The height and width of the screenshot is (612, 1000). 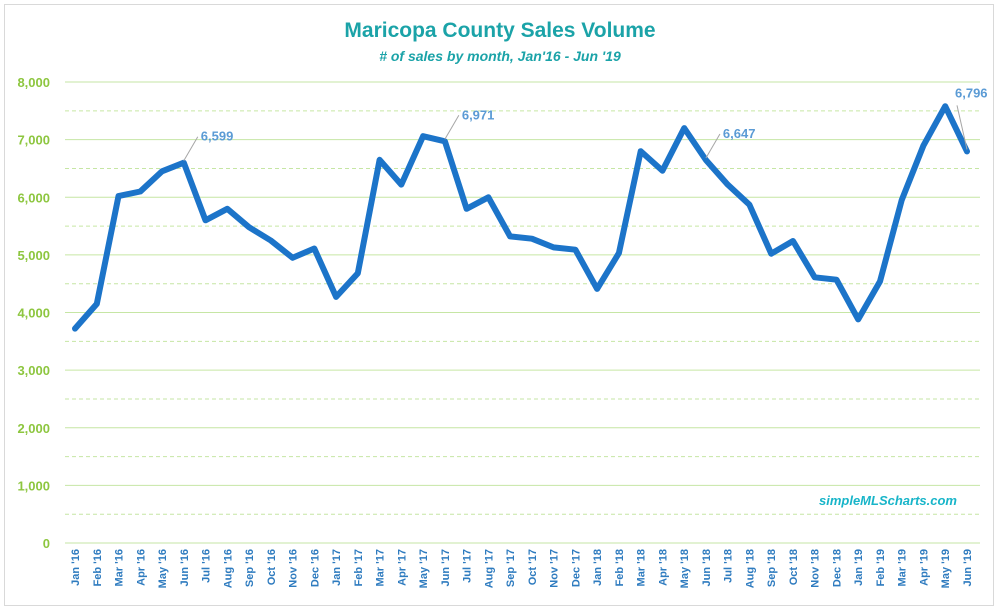 What do you see at coordinates (185, 567) in the screenshot?
I see `x-tick-label: Jun '16` at bounding box center [185, 567].